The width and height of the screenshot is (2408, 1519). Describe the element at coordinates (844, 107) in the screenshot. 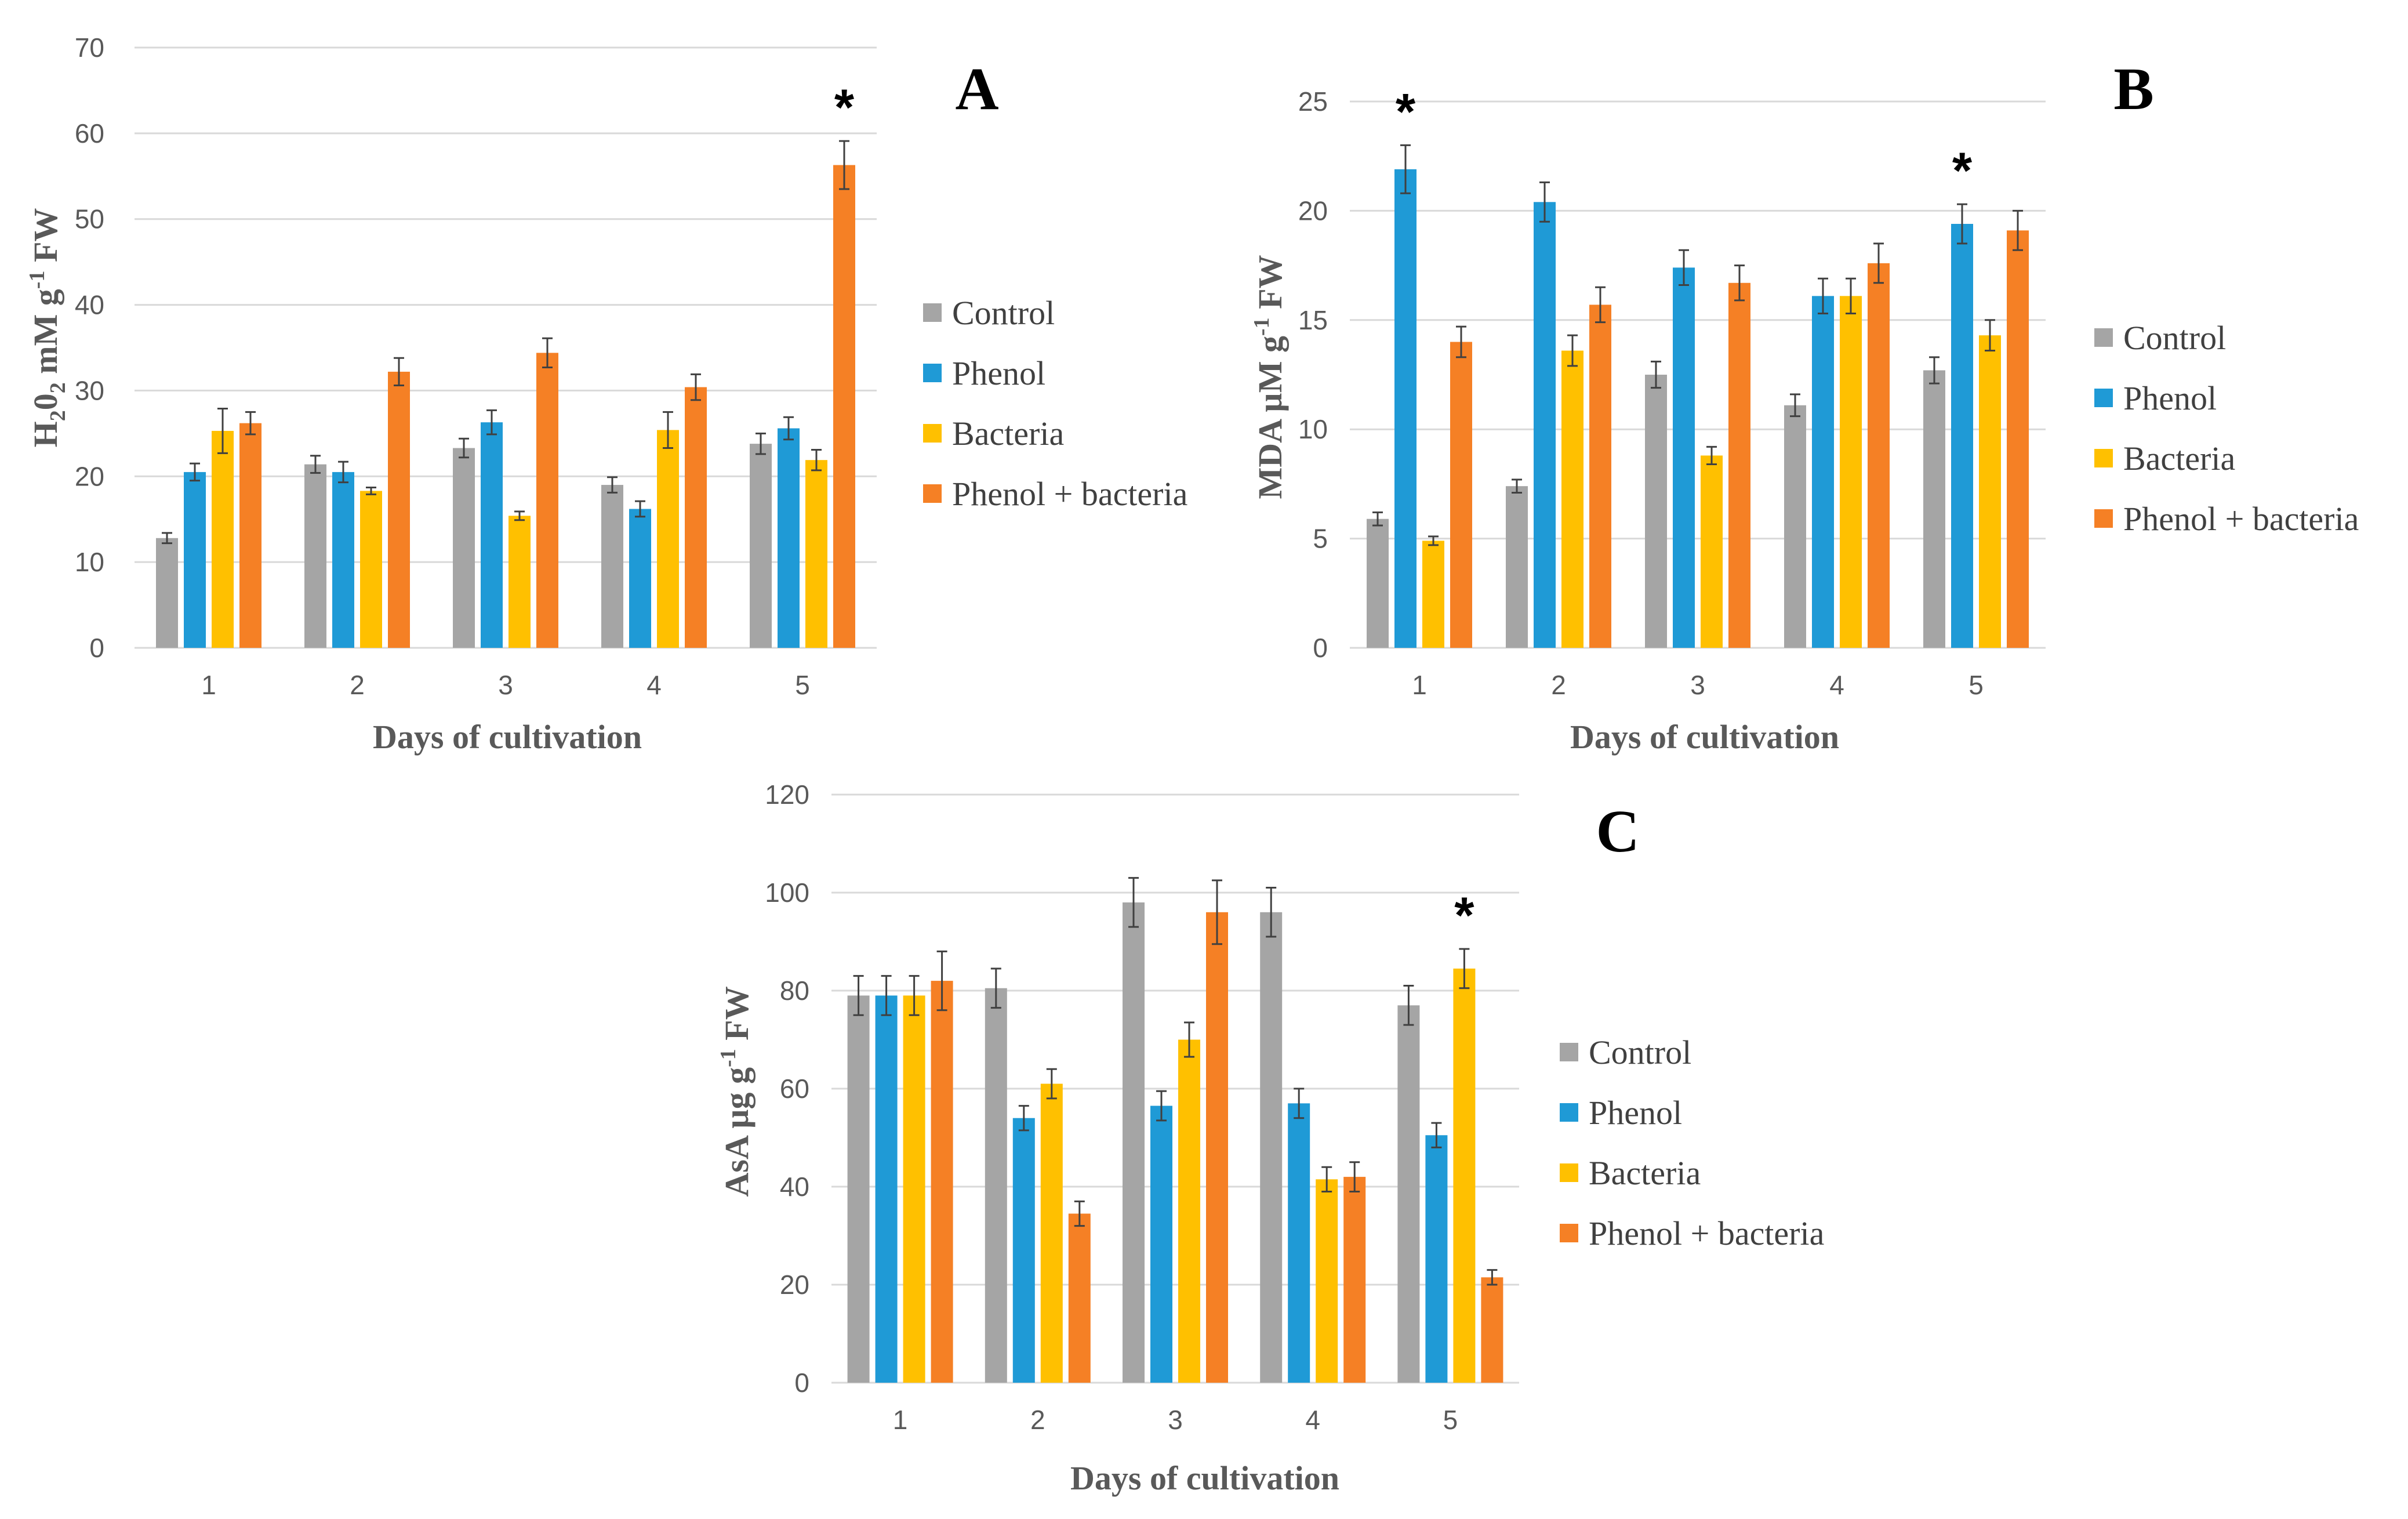

I see `panel-a-significance: *` at that location.